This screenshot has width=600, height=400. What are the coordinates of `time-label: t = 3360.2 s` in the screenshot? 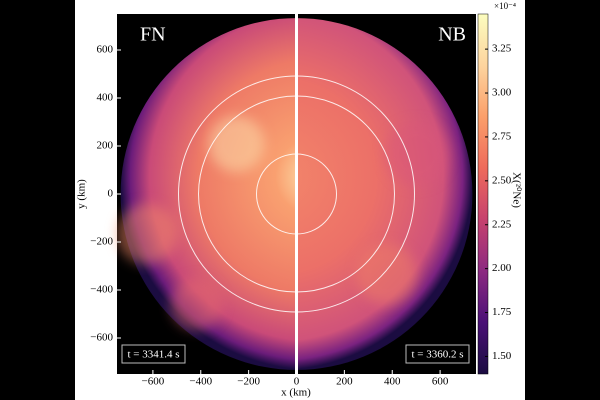 It's located at (437, 355).